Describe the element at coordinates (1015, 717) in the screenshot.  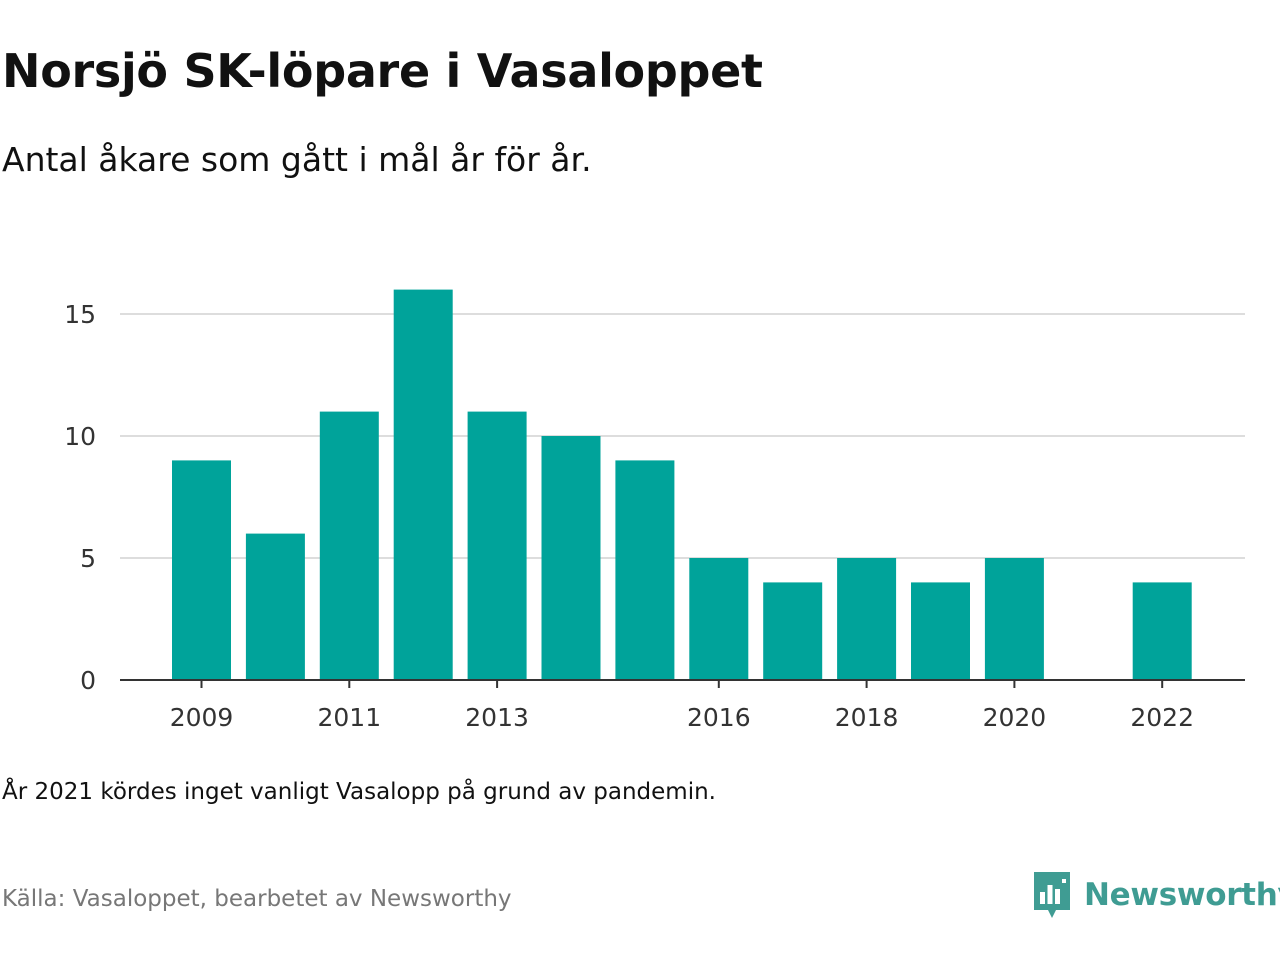
I see `x-tick-label: 2020` at that location.